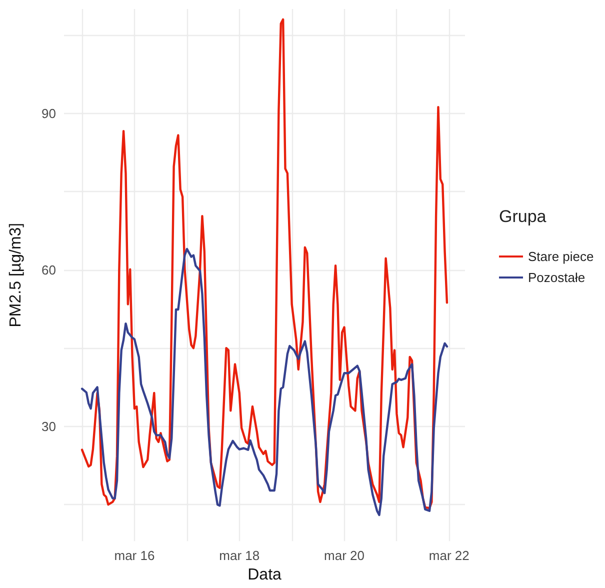 This screenshot has height=588, width=605. What do you see at coordinates (134, 556) in the screenshot?
I see `x-tick-label: mar 16` at bounding box center [134, 556].